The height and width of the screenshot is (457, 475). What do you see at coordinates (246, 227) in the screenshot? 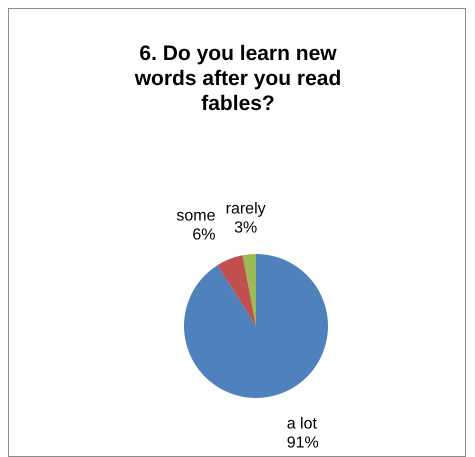
I see `data-label: 3%` at bounding box center [246, 227].